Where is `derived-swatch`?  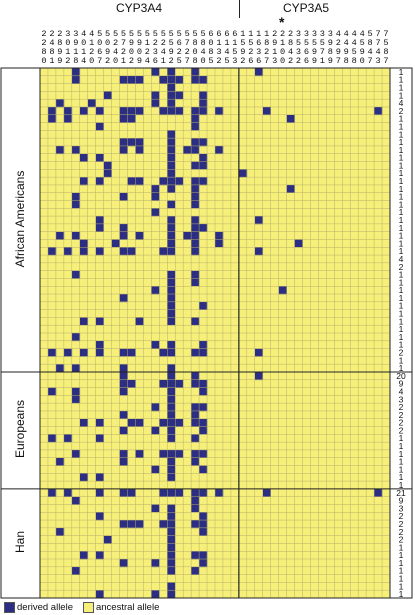 derived-swatch is located at coordinates (9, 607).